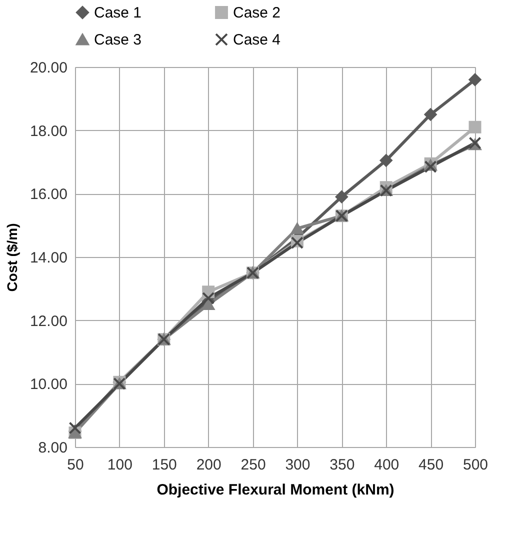 Image resolution: width=520 pixels, height=537 pixels. What do you see at coordinates (253, 465) in the screenshot?
I see `x-tick-label: 250` at bounding box center [253, 465].